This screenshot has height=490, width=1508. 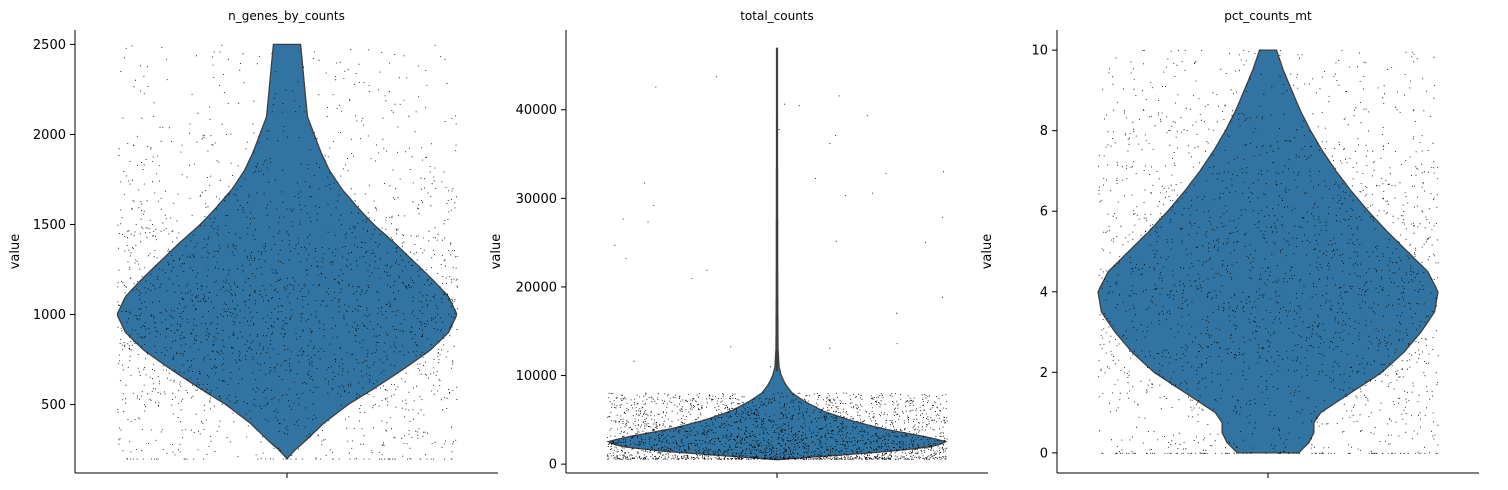 I want to click on y-tick-label: 500, so click(x=53, y=405).